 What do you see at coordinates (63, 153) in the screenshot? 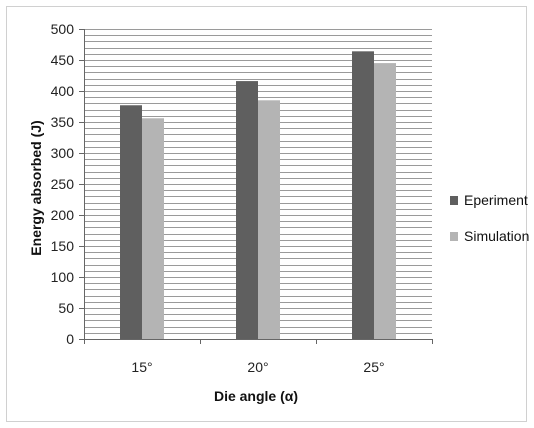
I see `y-tick-label: 300` at bounding box center [63, 153].